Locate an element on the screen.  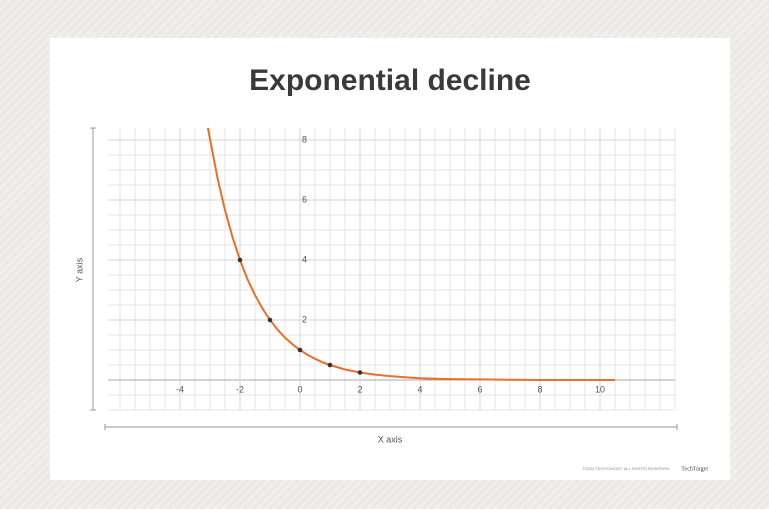
y-axis-label: Y axis is located at coordinates (79, 269).